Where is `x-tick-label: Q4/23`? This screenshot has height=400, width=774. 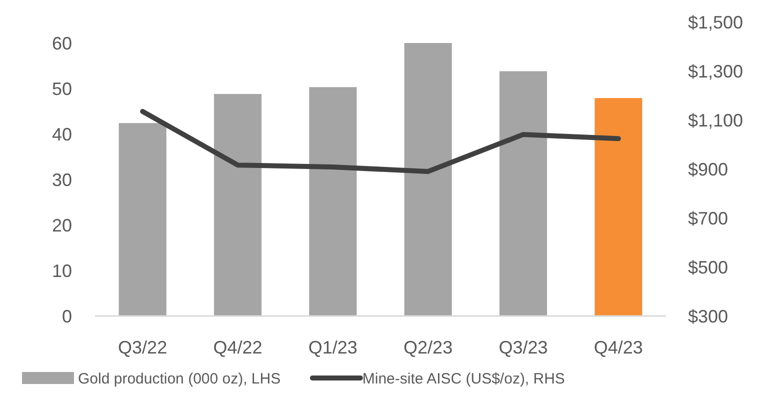 x-tick-label: Q4/23 is located at coordinates (618, 347).